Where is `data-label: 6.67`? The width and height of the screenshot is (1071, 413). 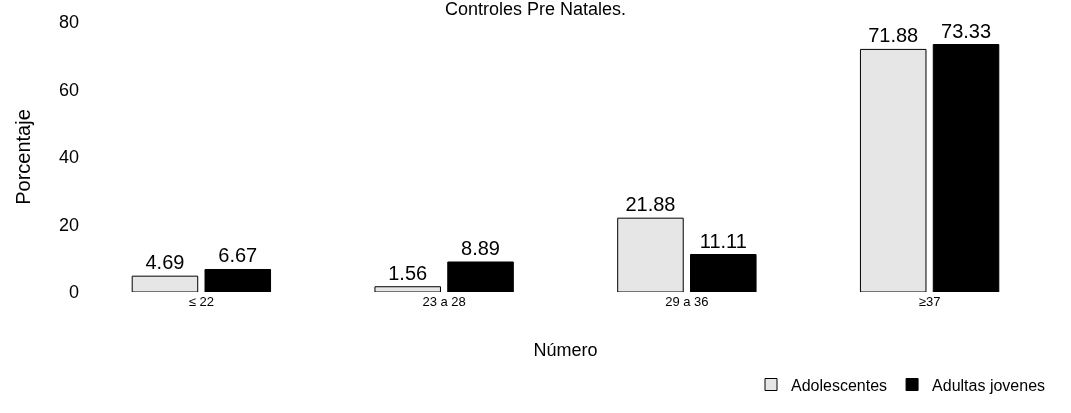 data-label: 6.67 is located at coordinates (238, 255).